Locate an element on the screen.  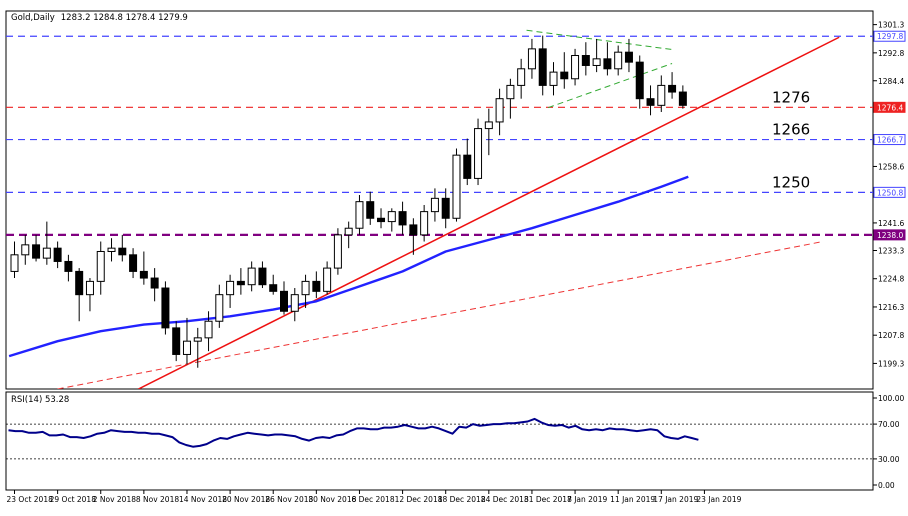
x-tick-label: 2 Nov 2018 is located at coordinates (114, 499).